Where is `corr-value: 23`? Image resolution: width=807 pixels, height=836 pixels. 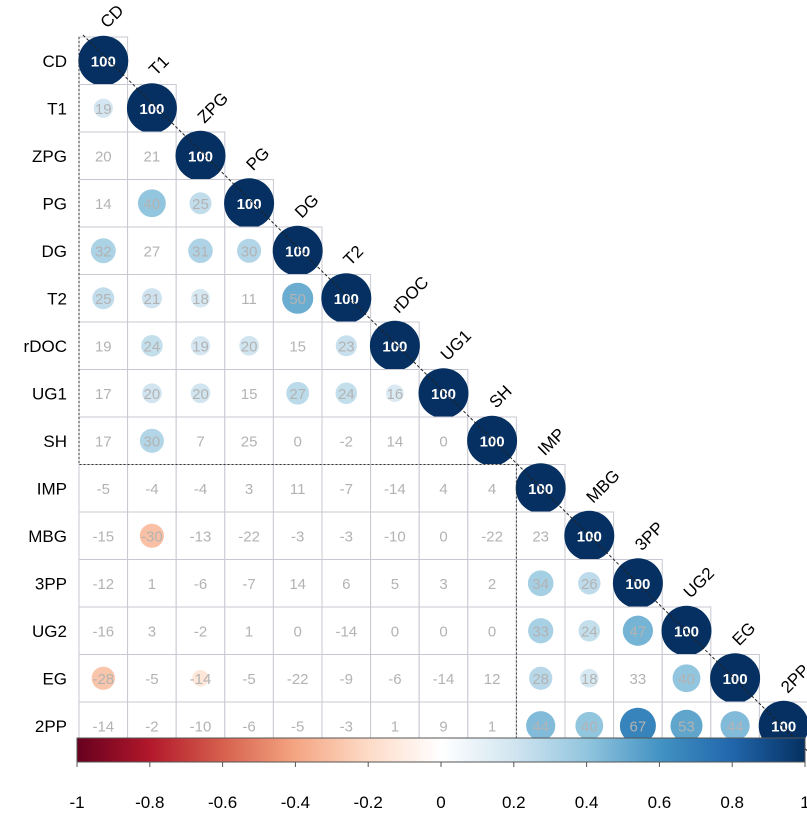 corr-value: 23 is located at coordinates (346, 346).